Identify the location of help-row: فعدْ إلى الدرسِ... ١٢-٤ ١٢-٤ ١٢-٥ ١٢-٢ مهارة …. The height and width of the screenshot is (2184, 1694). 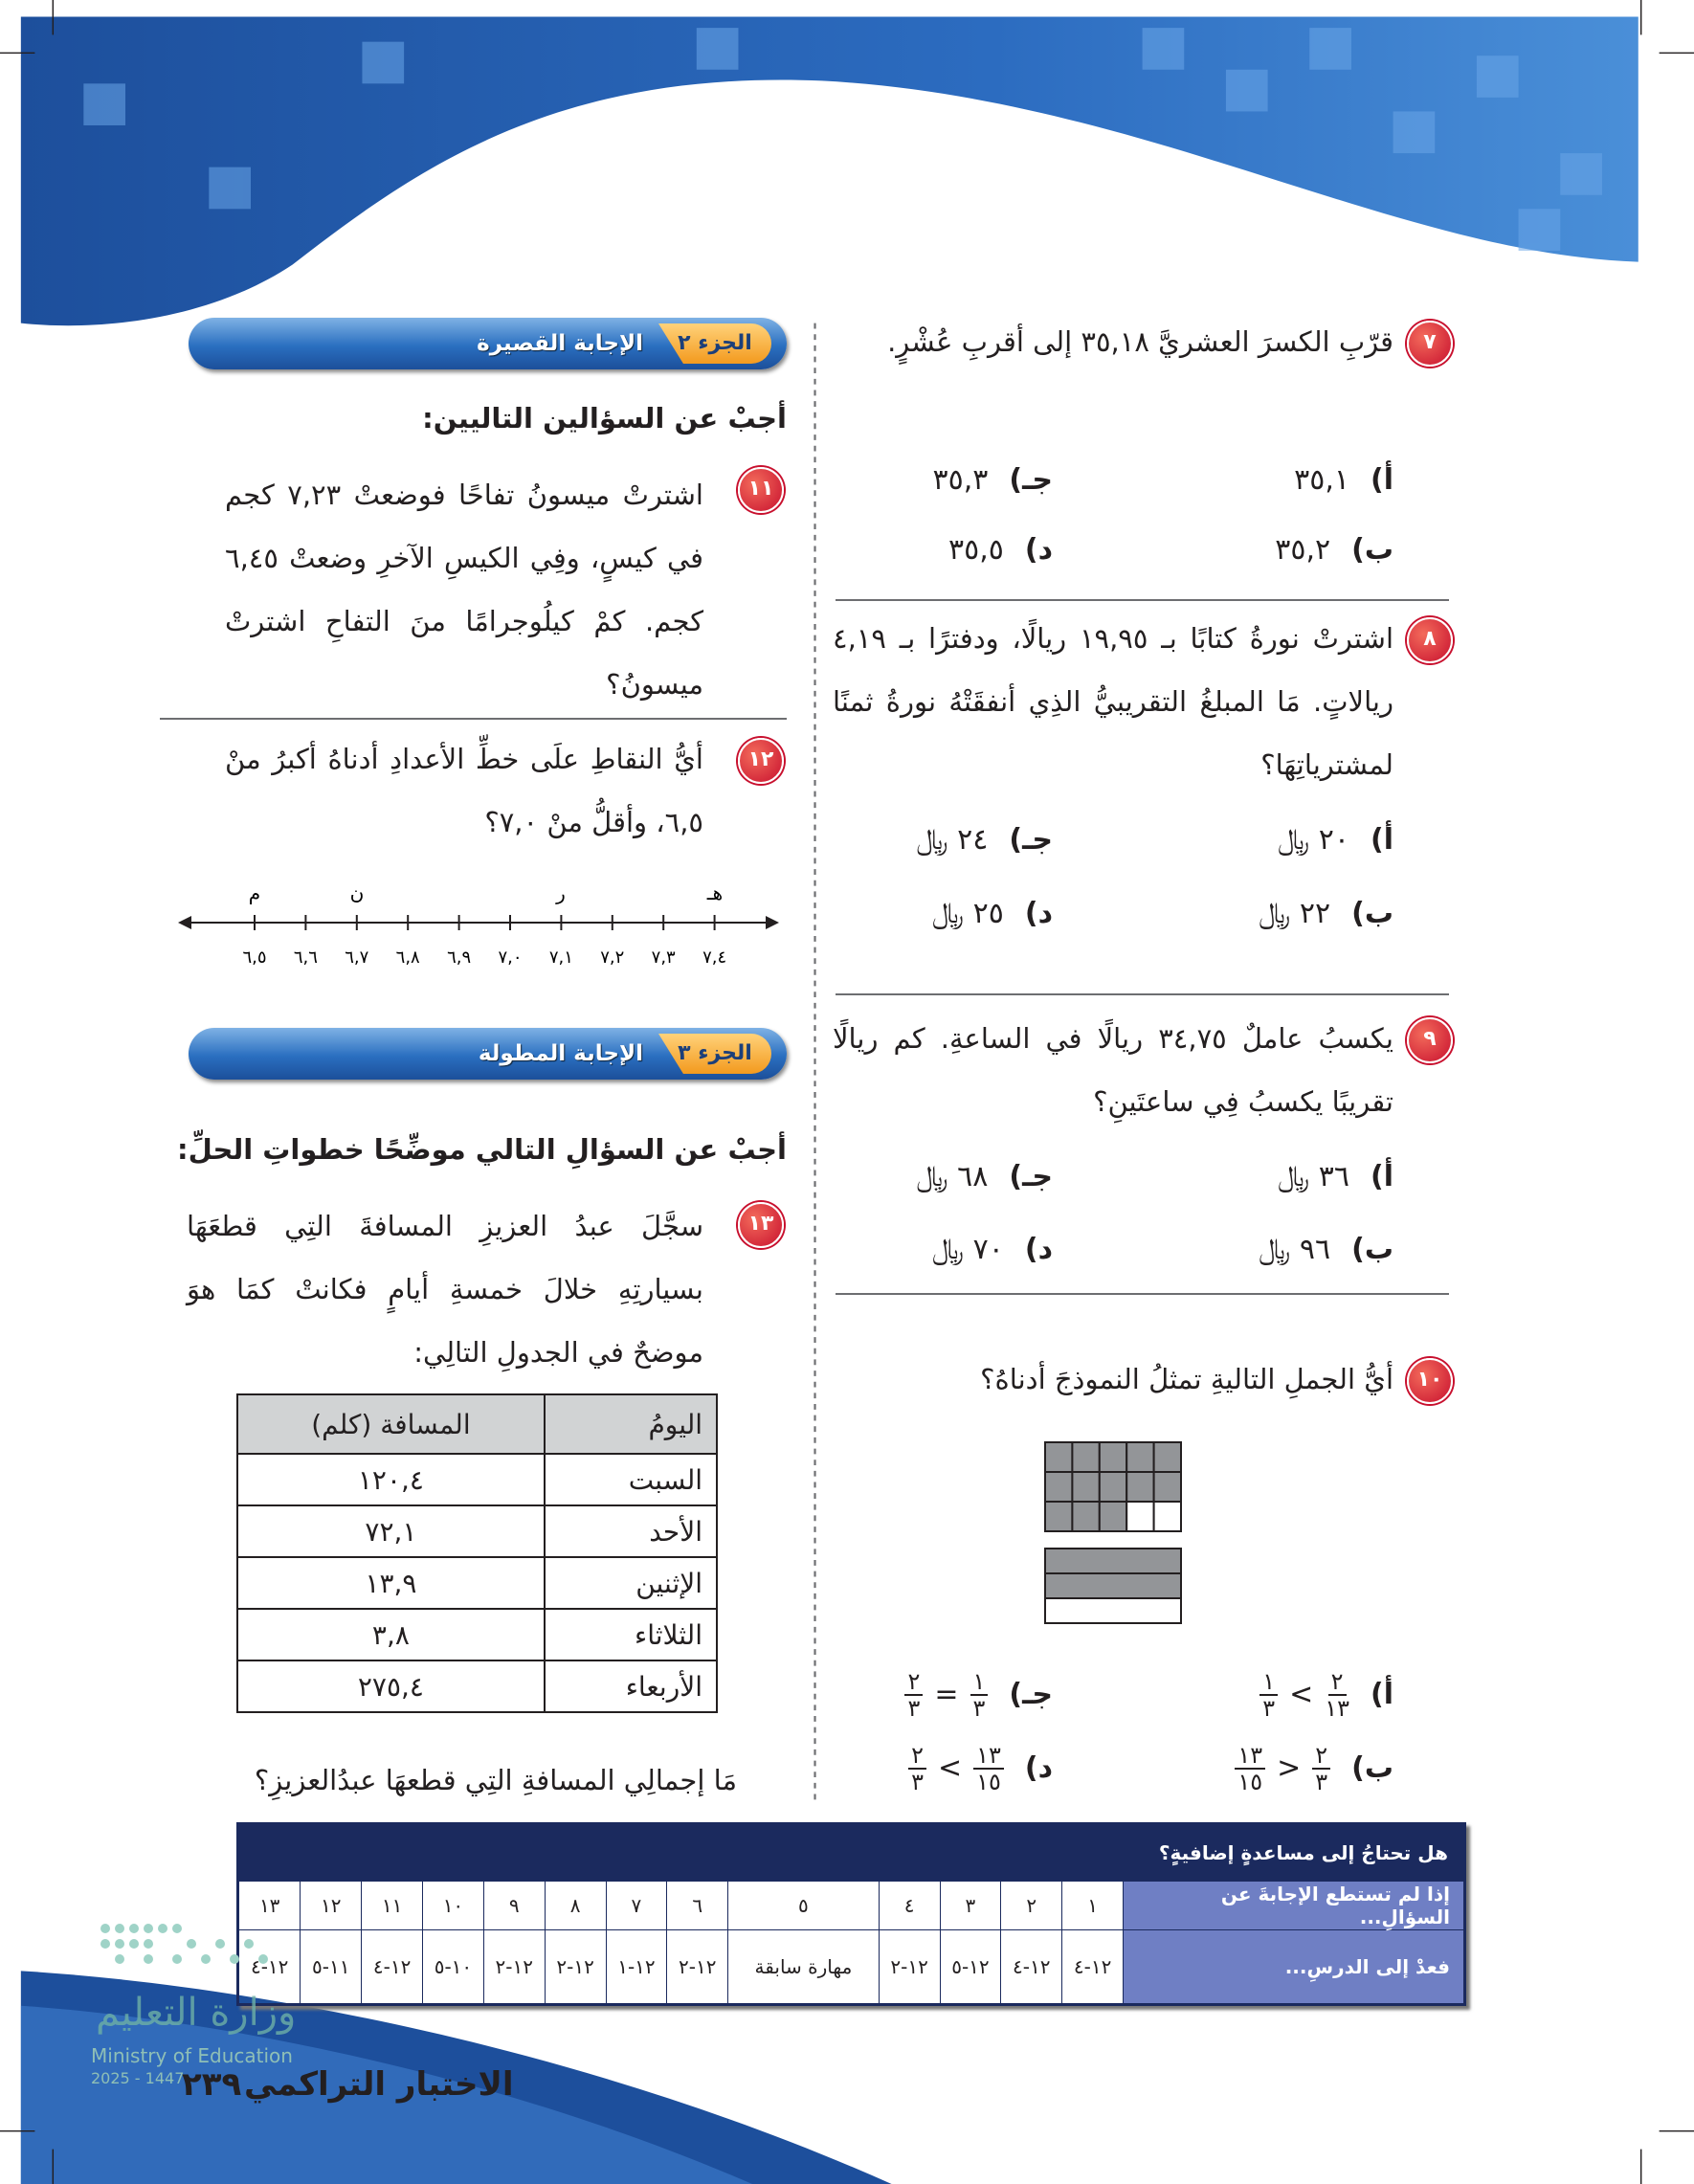
(850, 1967).